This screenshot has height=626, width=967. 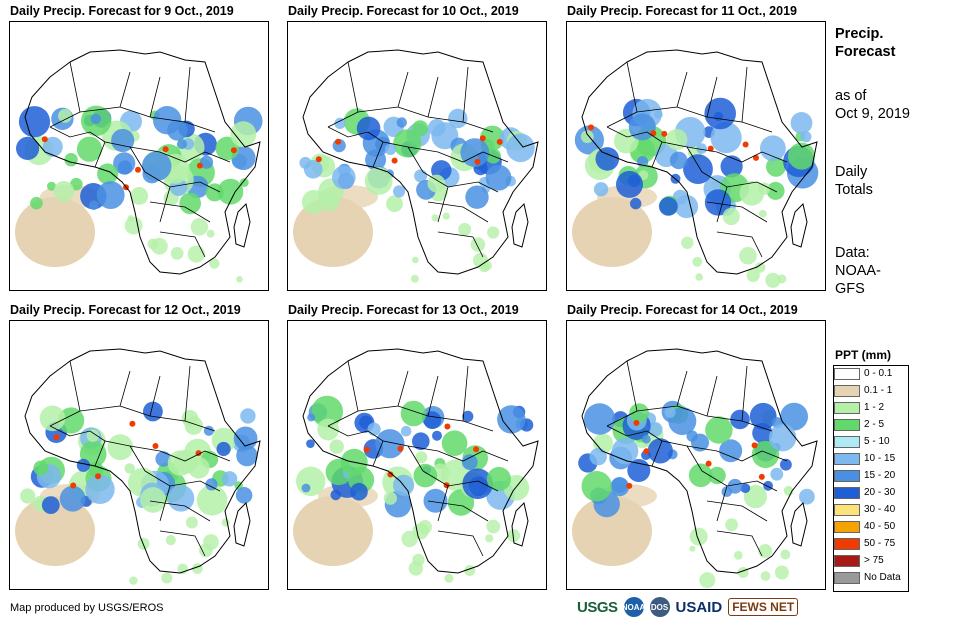 What do you see at coordinates (880, 475) in the screenshot?
I see `legend-label: 15 - 20` at bounding box center [880, 475].